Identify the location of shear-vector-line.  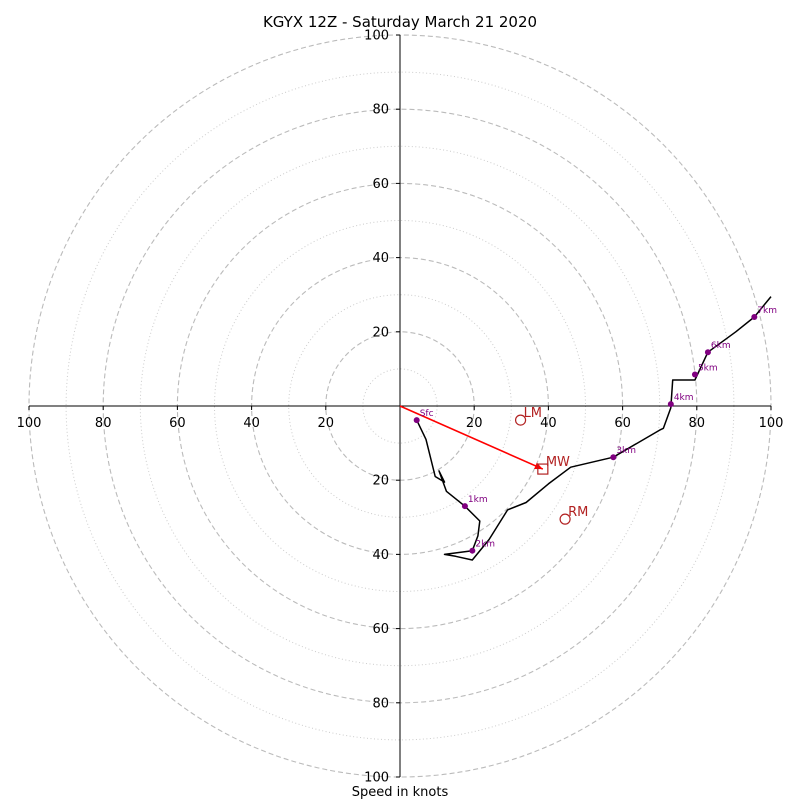
(471, 437).